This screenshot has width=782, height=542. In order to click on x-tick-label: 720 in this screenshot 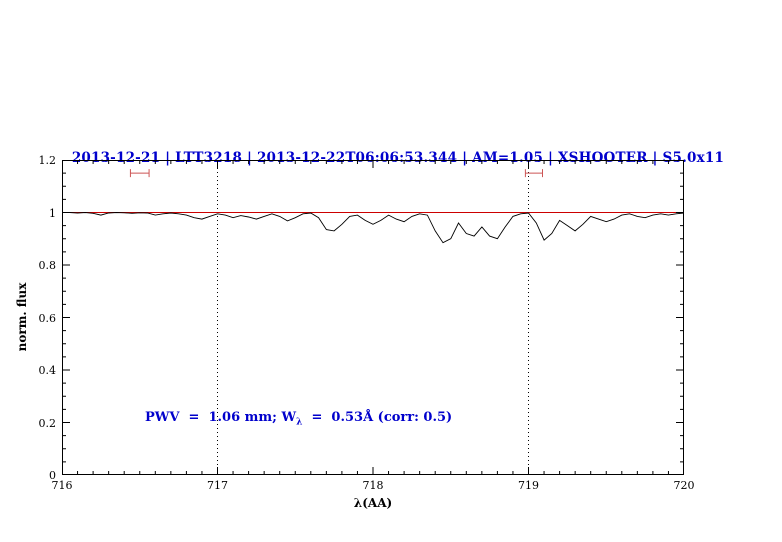, I will do `click(684, 485)`.